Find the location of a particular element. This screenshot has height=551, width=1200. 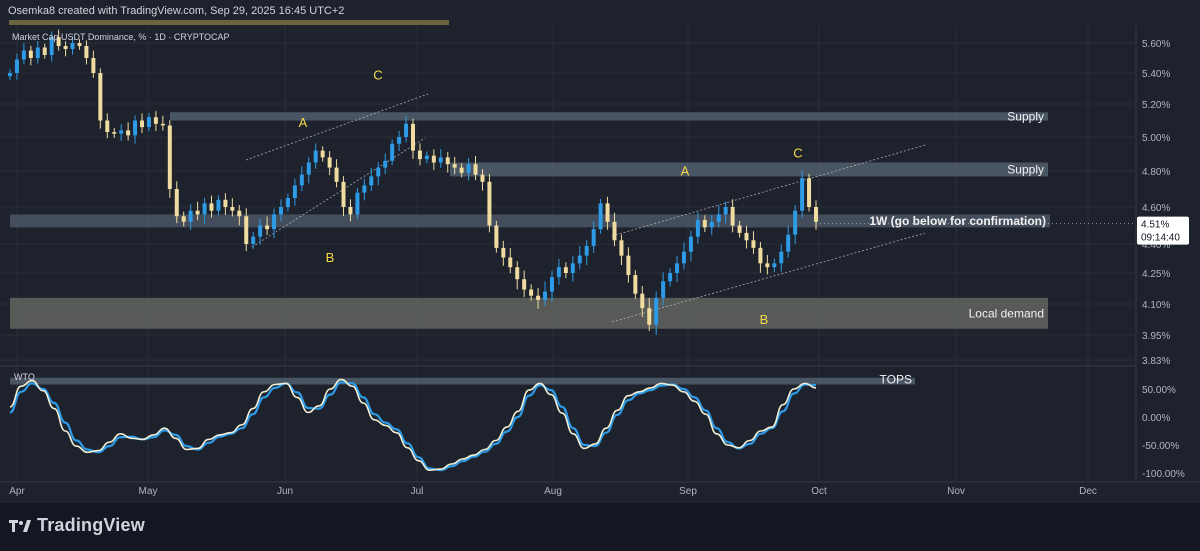

last-price-tag is located at coordinates (1163, 230).